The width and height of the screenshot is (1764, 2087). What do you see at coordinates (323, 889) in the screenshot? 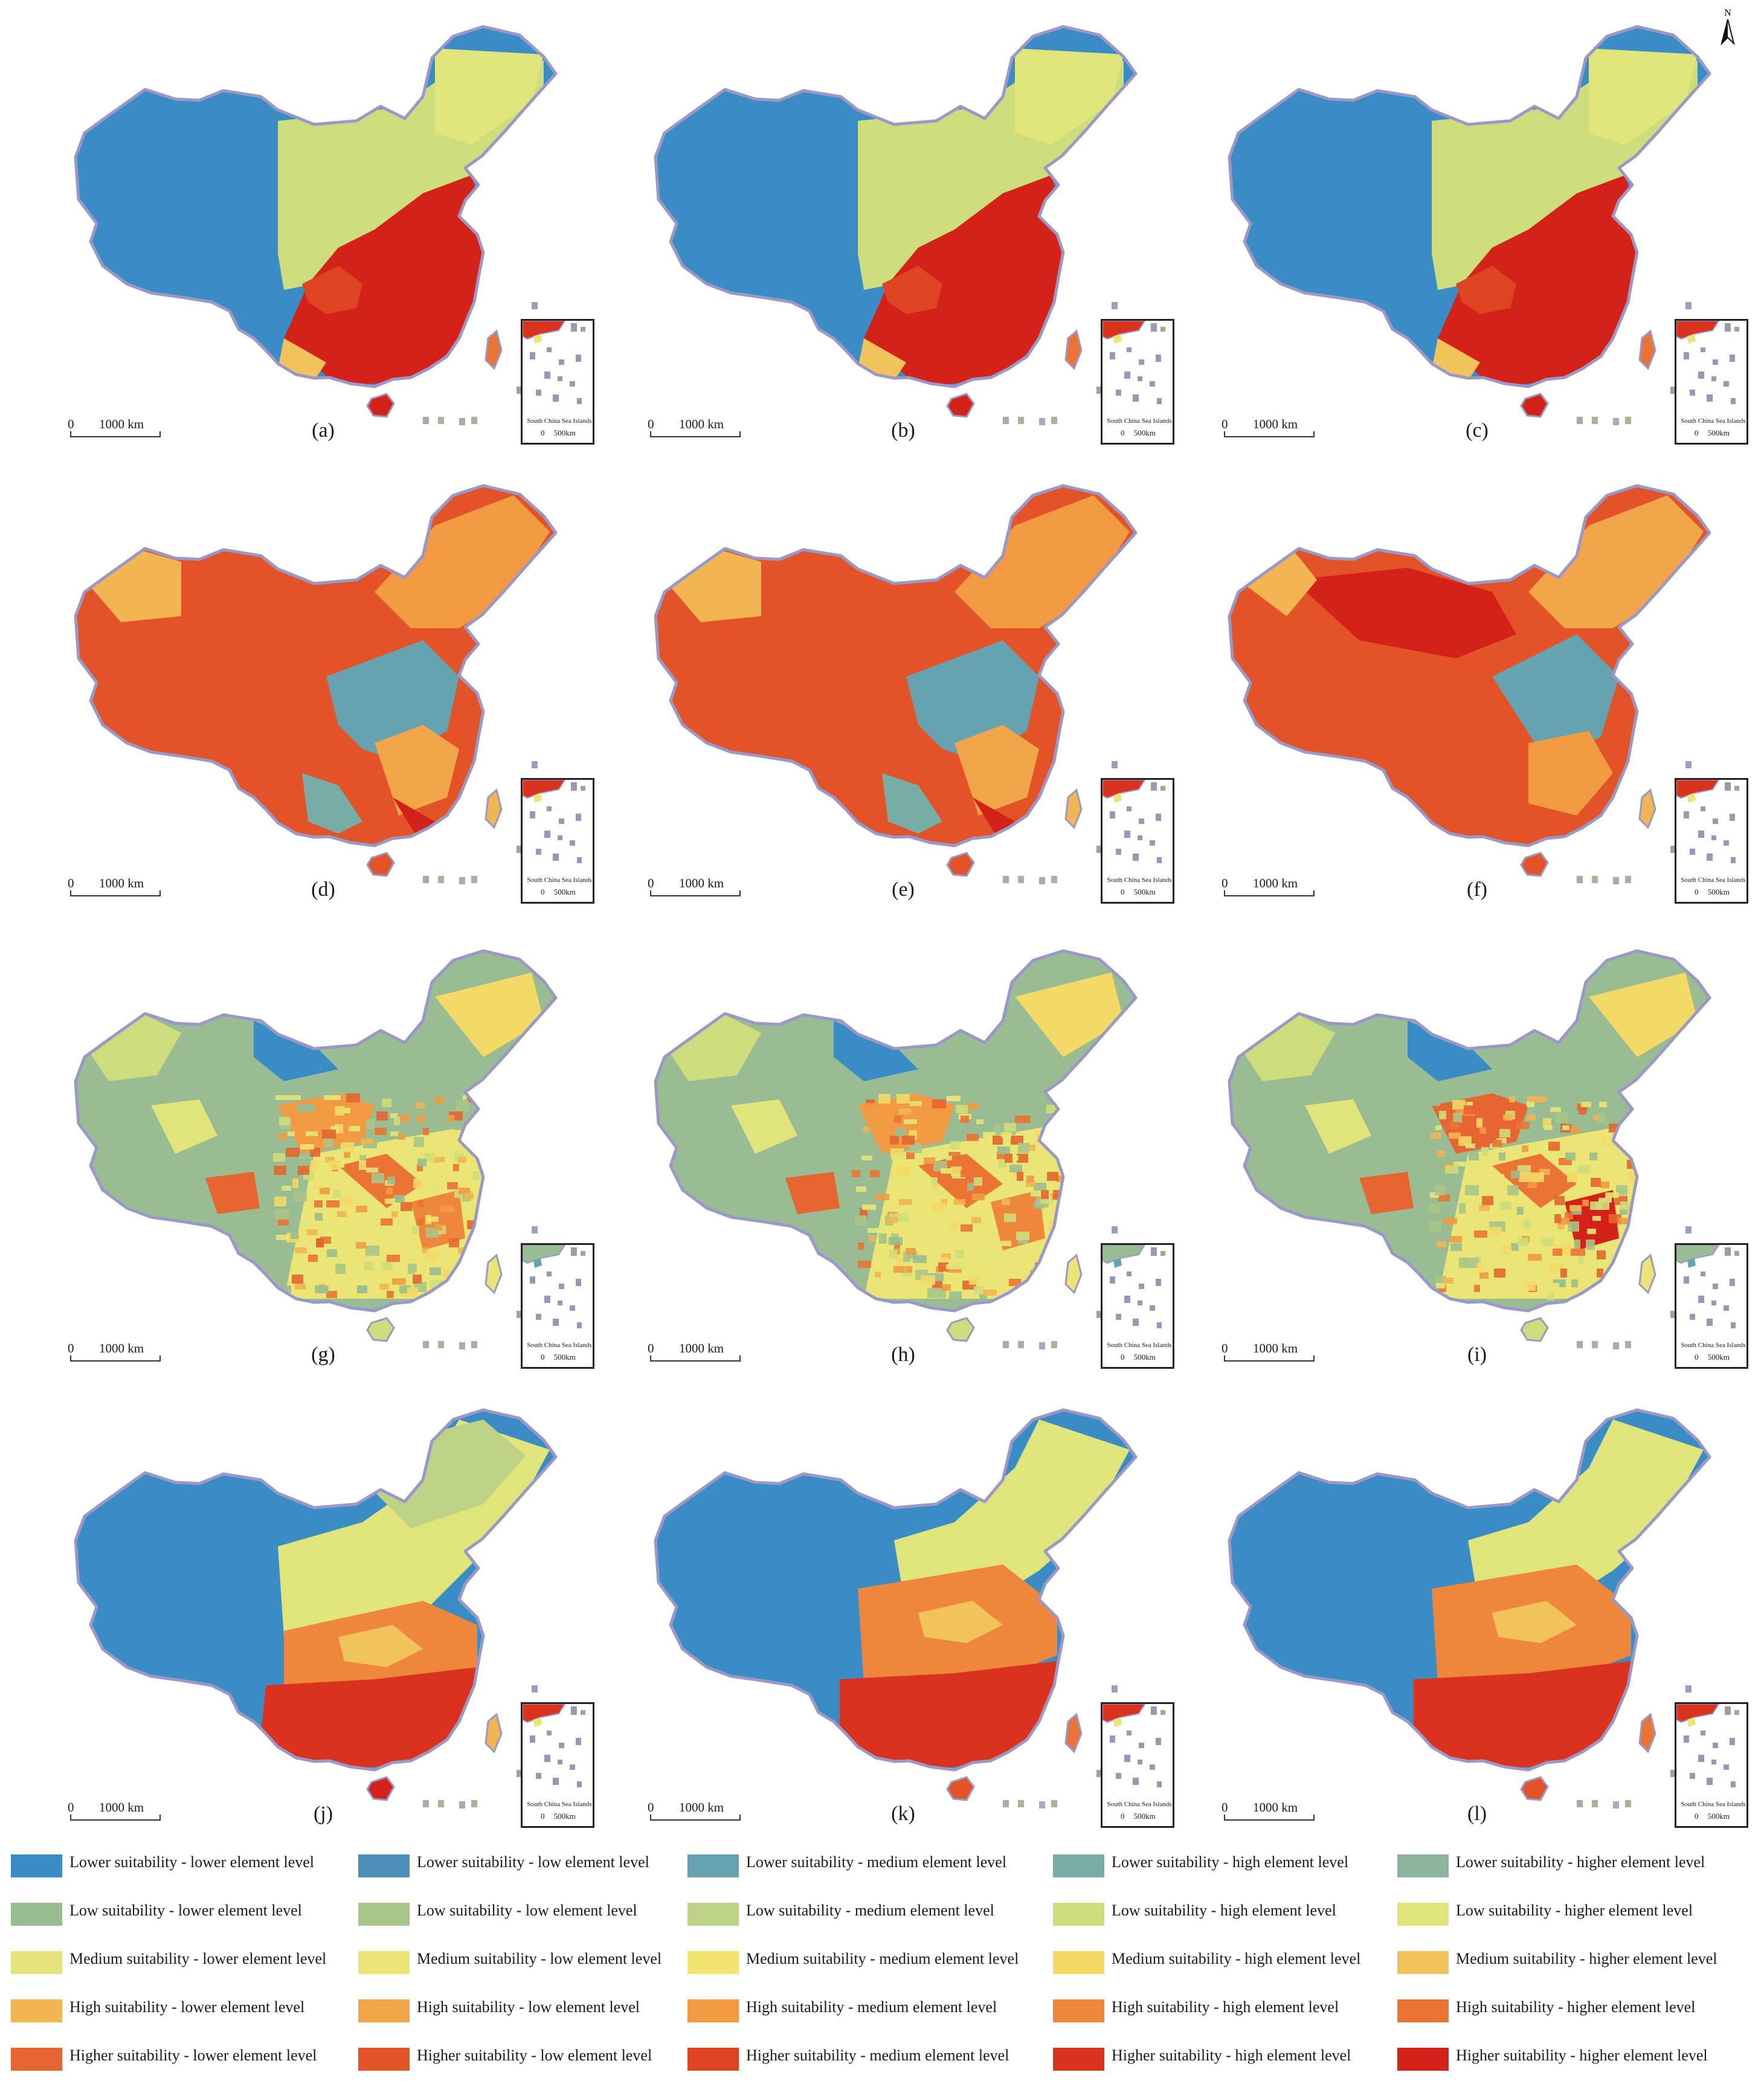
I see `panel-label: (d)` at bounding box center [323, 889].